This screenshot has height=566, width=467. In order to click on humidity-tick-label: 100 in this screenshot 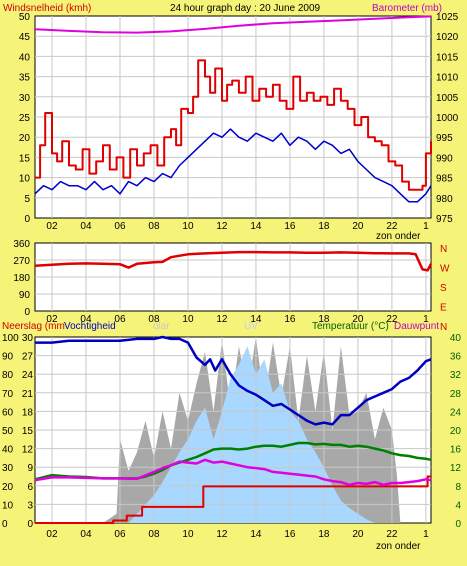, I will do `click(10, 338)`.